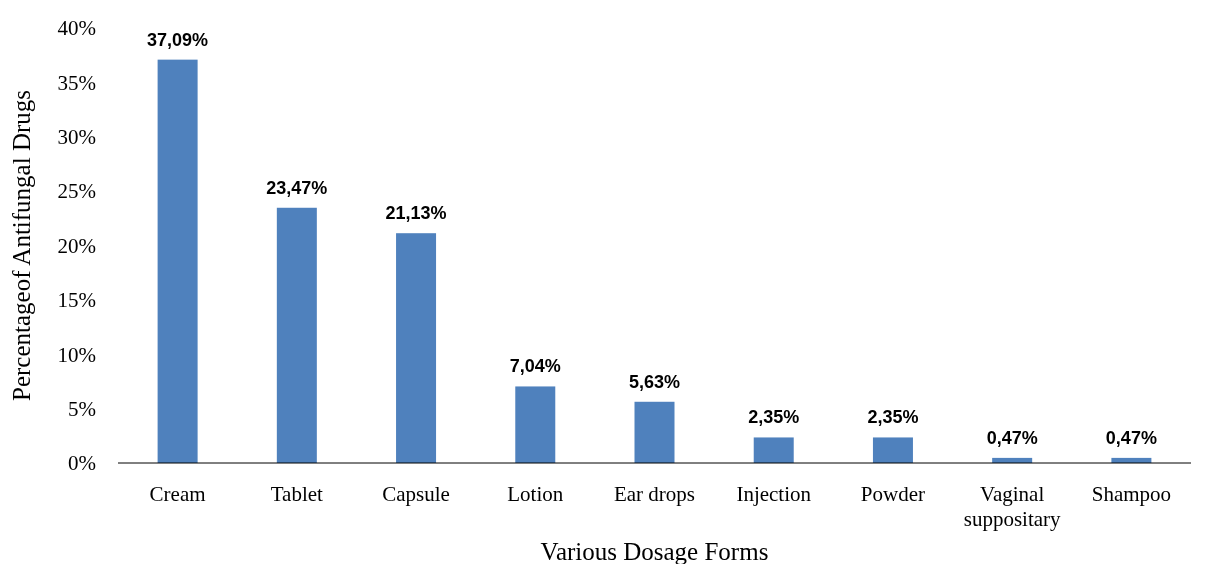 The image size is (1211, 572). I want to click on data-label: 21,13%, so click(416, 213).